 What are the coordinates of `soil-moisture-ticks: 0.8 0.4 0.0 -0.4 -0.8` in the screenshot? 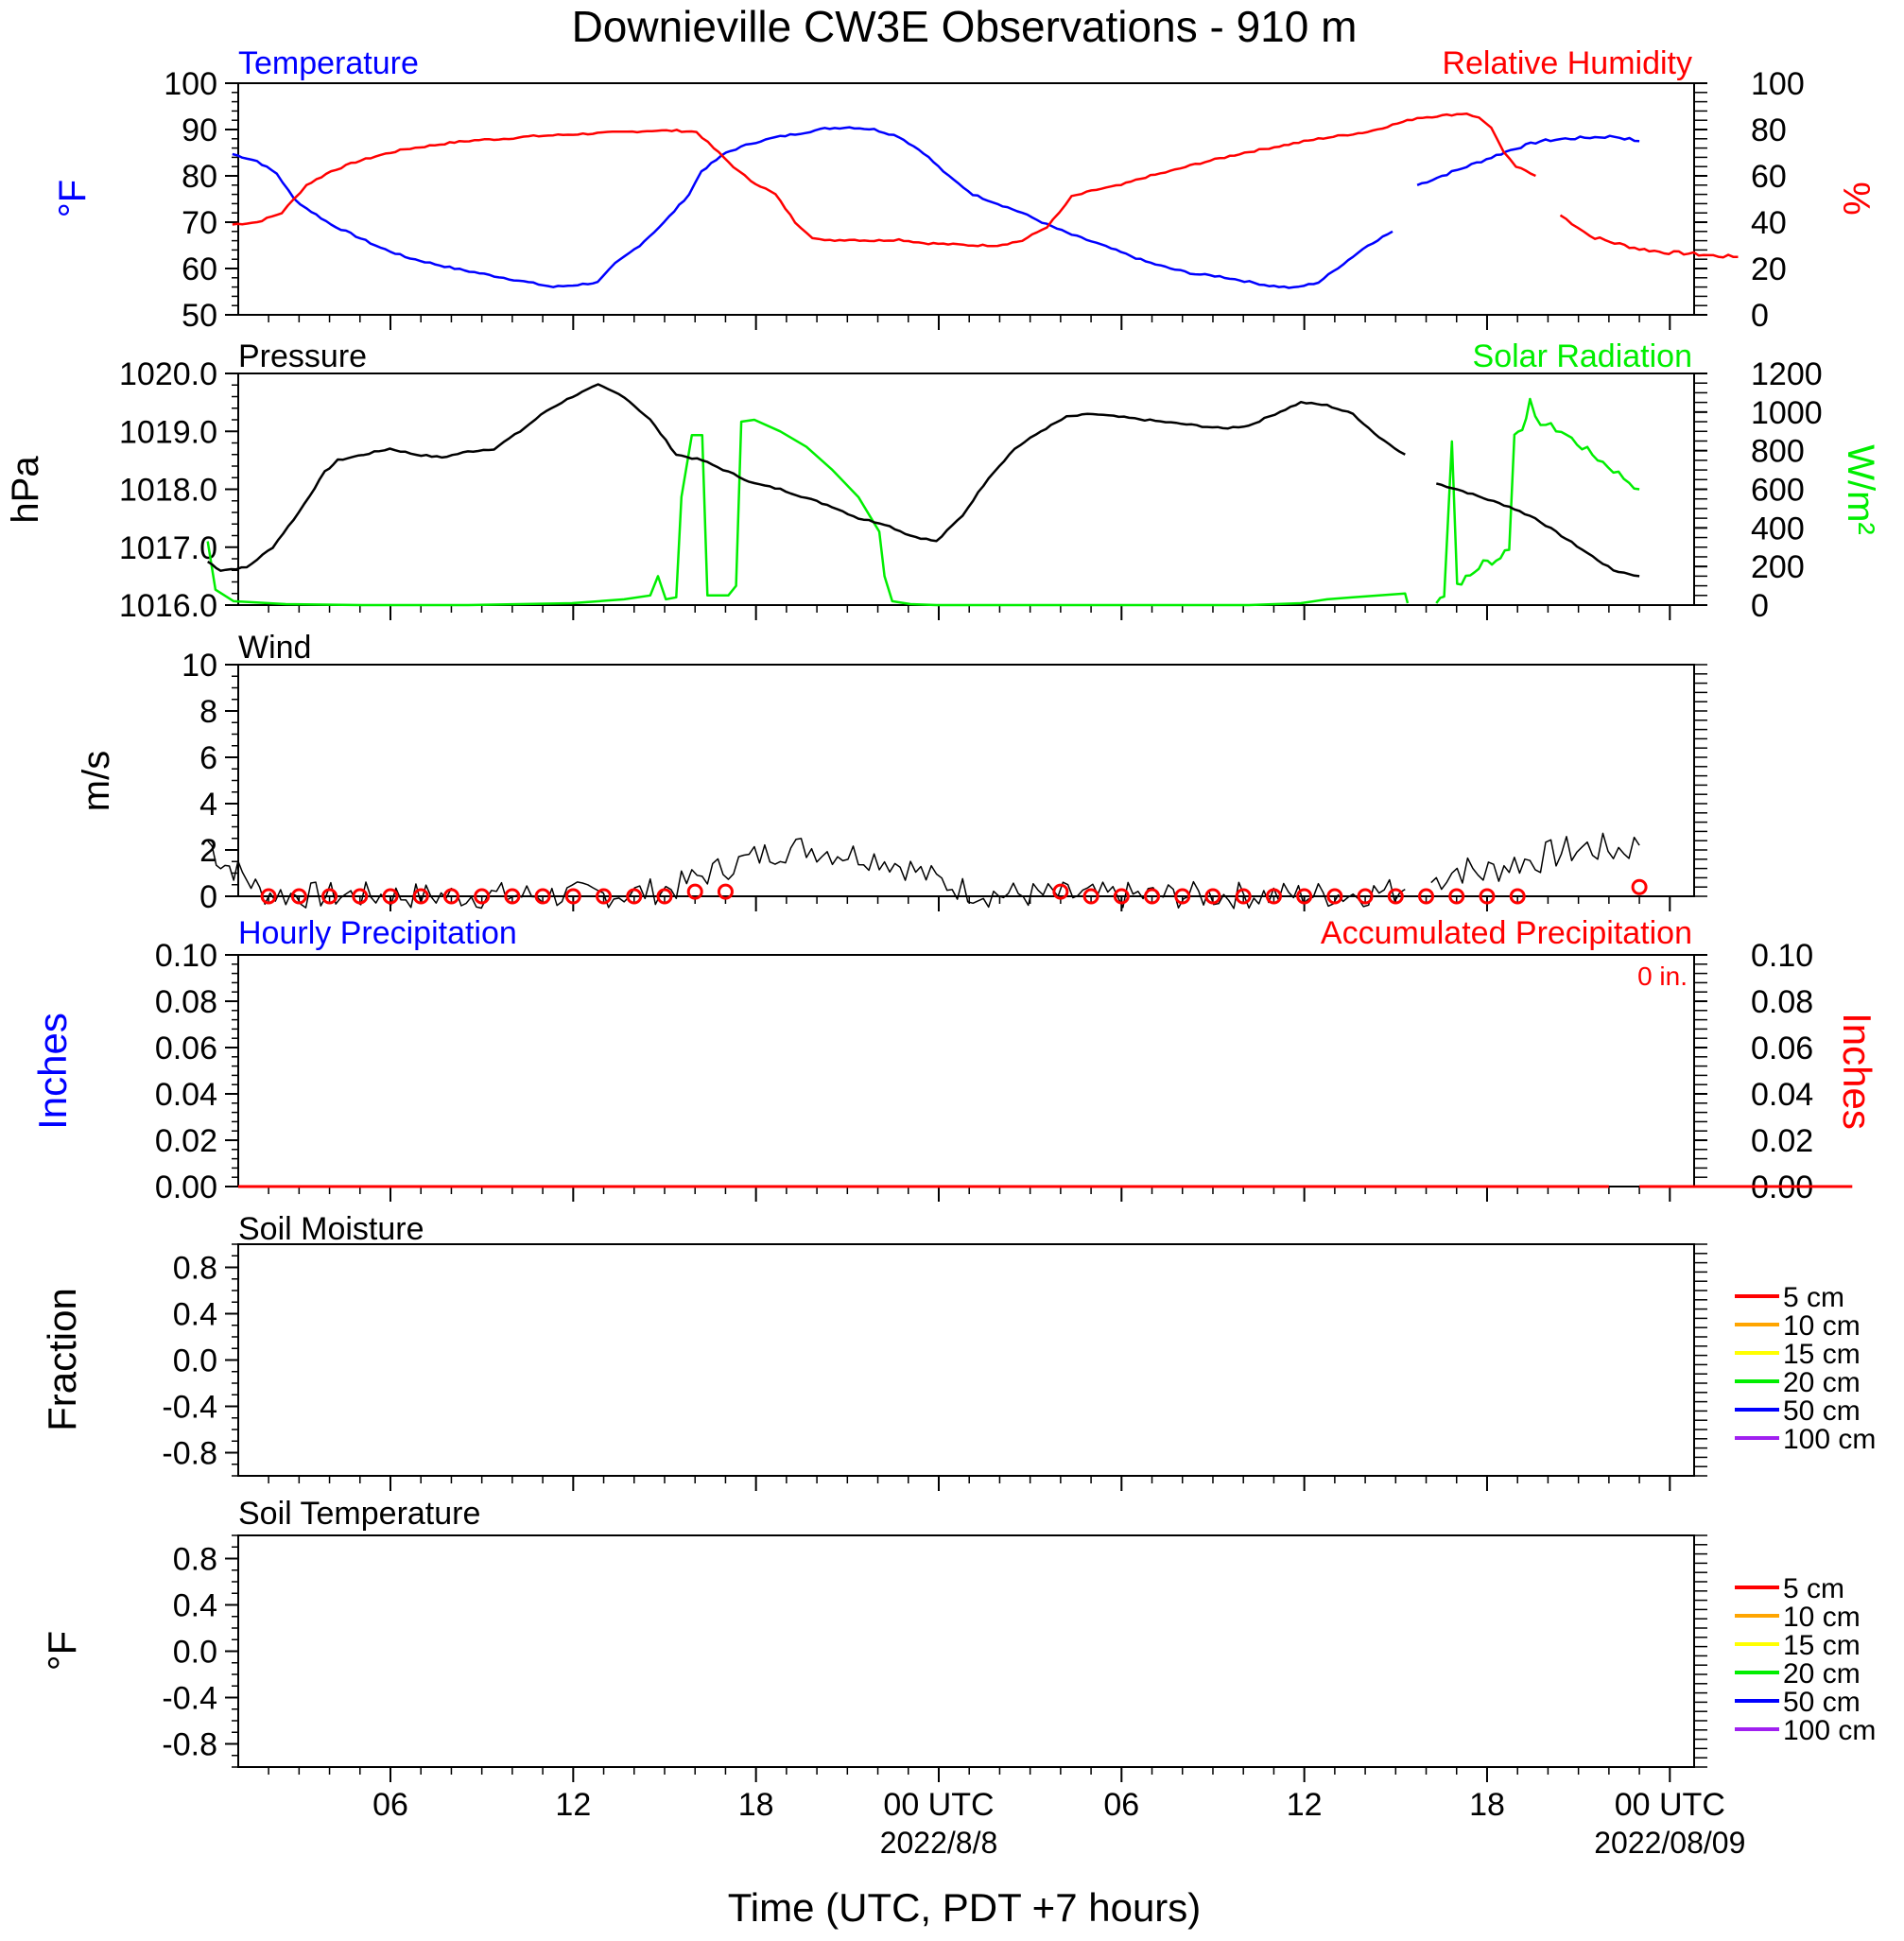 It's located at (200, 1360).